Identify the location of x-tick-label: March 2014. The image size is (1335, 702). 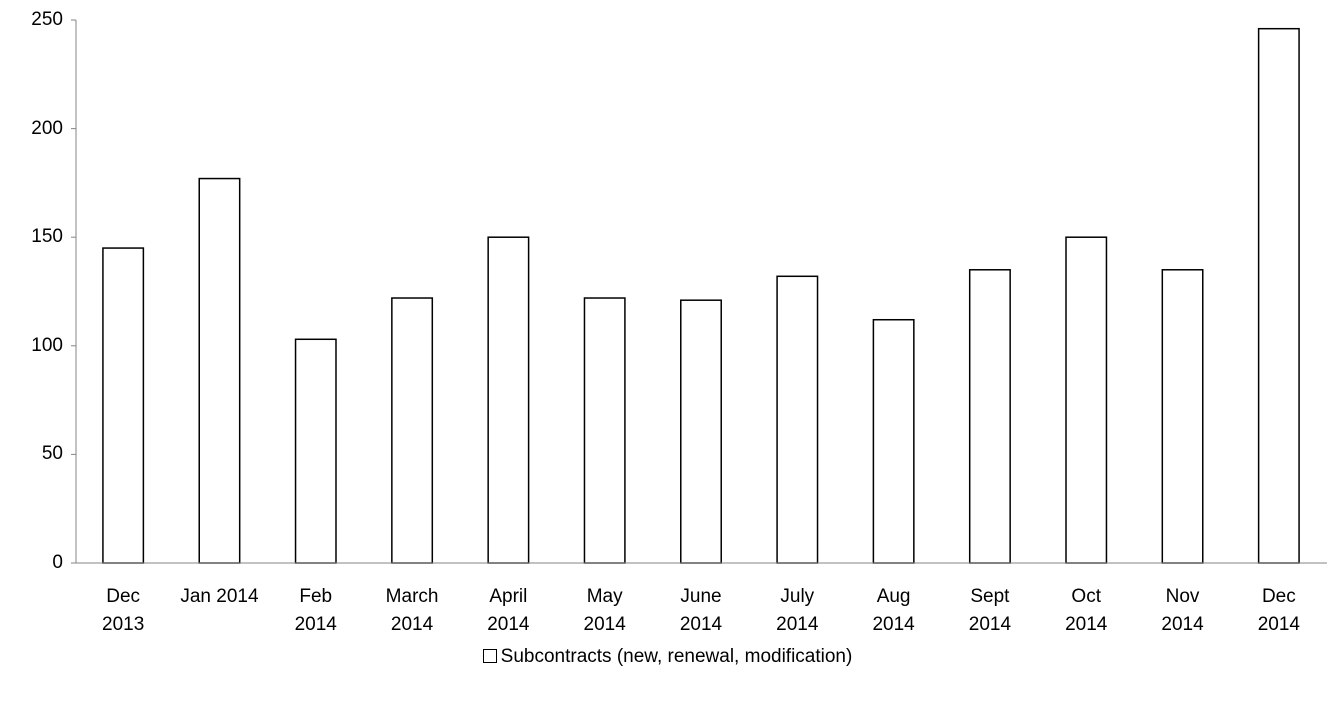
(412, 610).